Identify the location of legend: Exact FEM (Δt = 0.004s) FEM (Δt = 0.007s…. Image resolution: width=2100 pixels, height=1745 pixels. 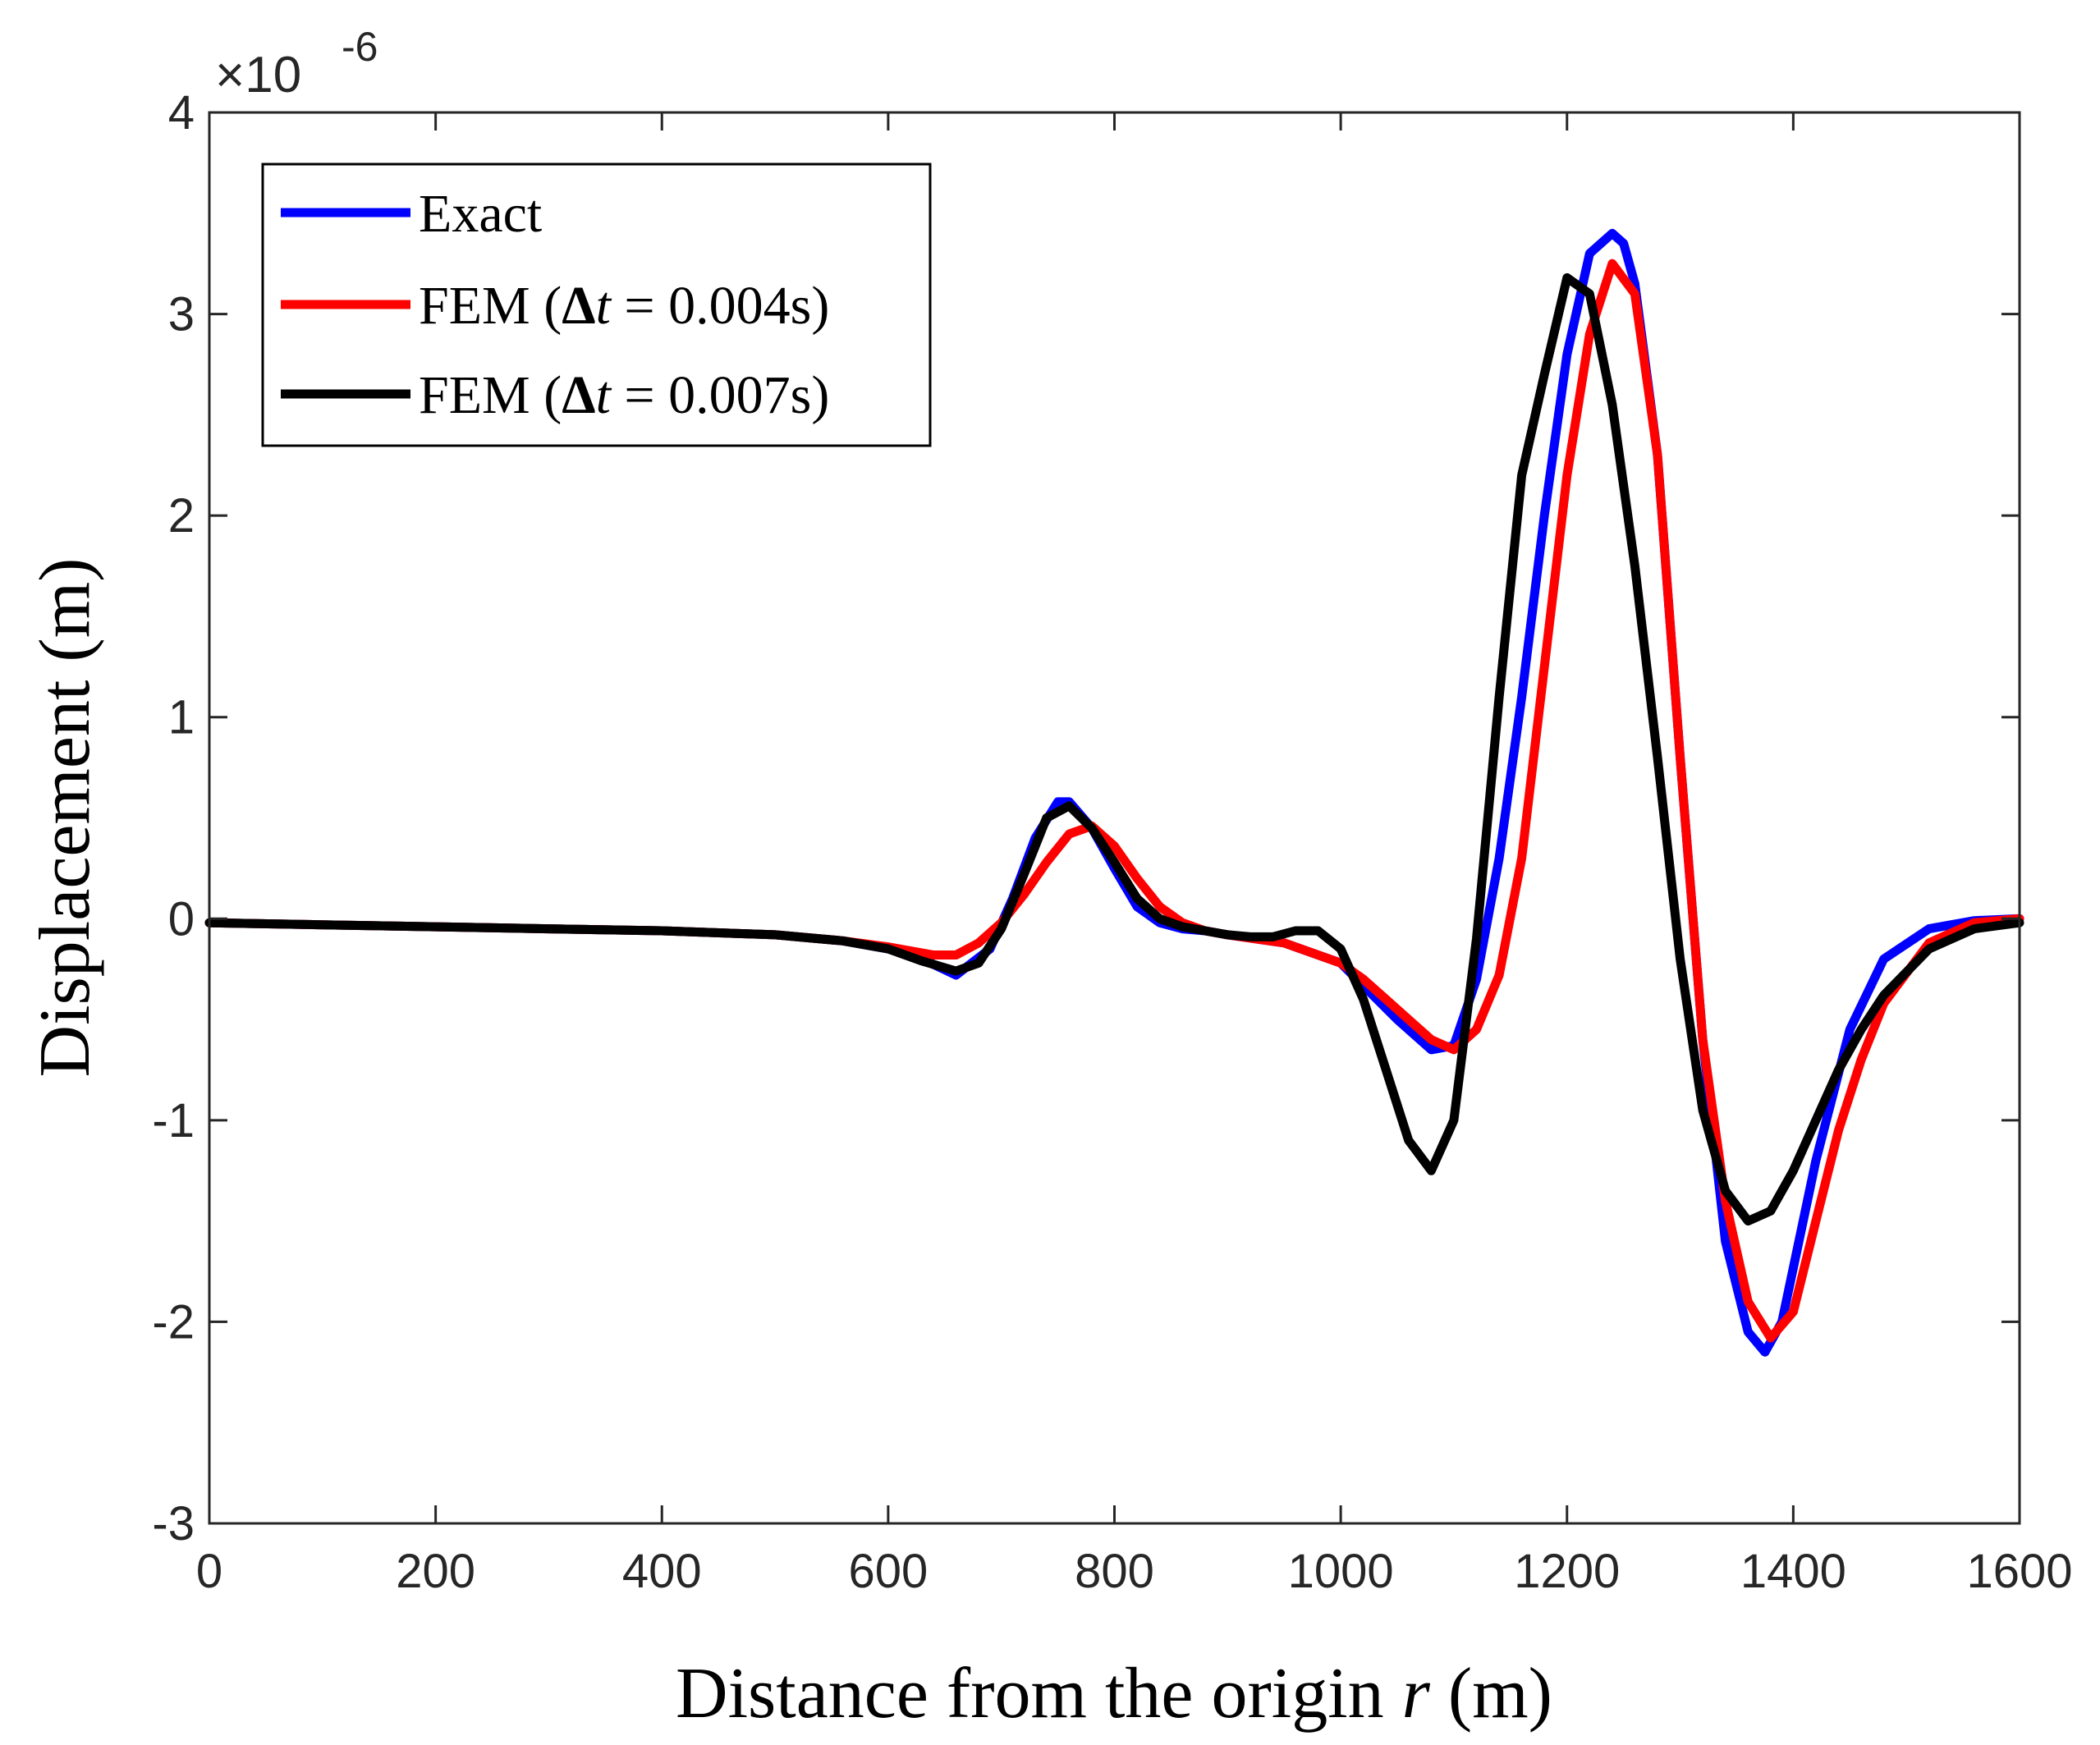
(596, 305).